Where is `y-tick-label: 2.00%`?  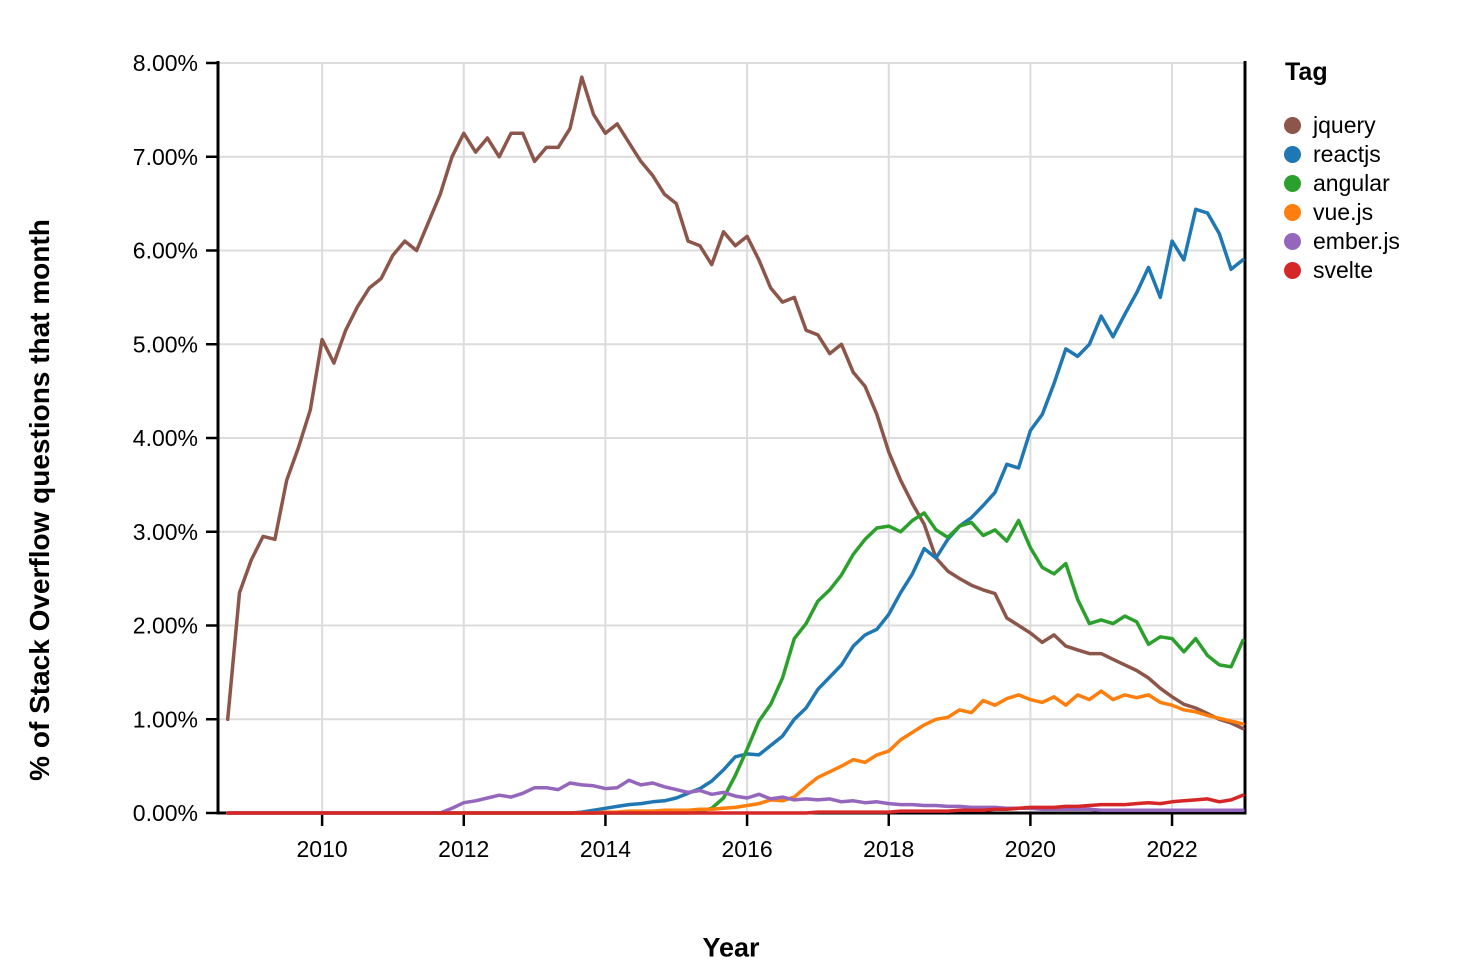 y-tick-label: 2.00% is located at coordinates (165, 626).